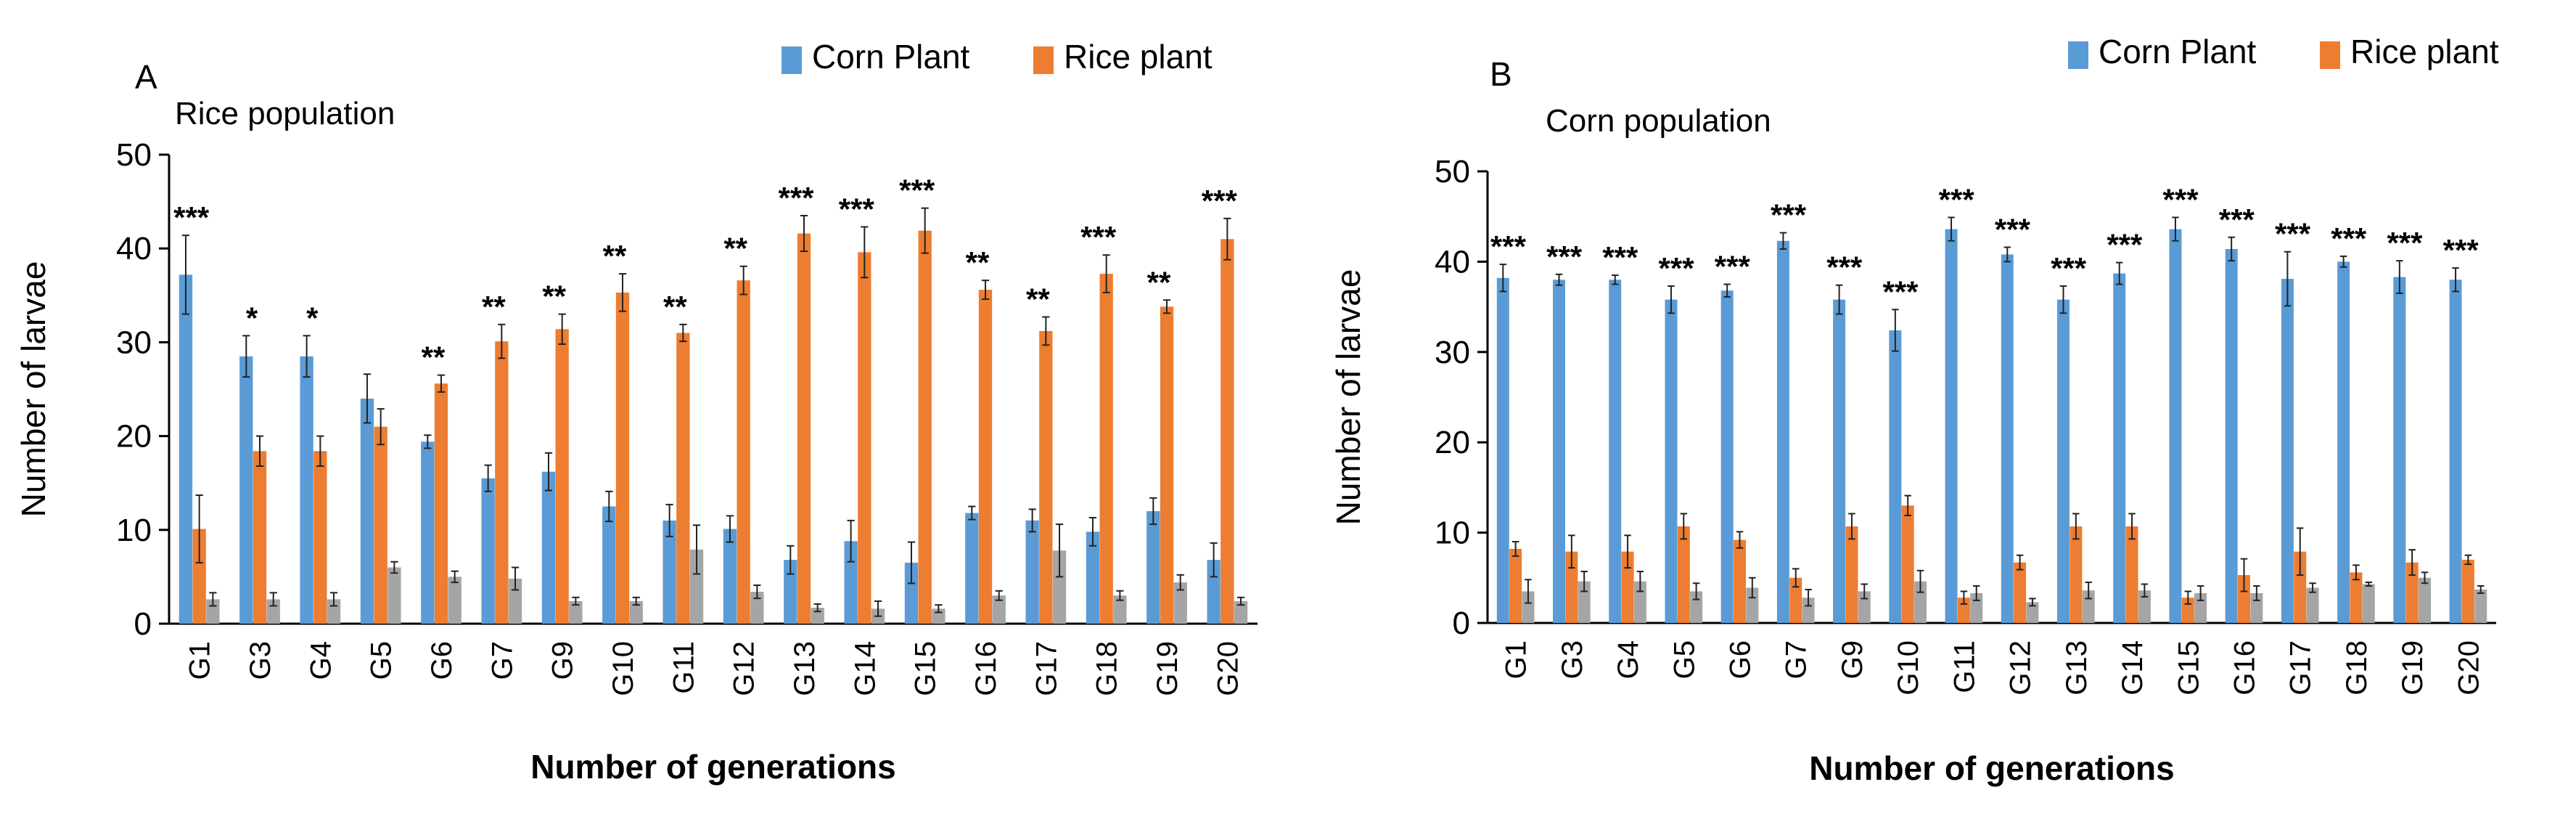  What do you see at coordinates (2343, 442) in the screenshot?
I see `bar-series0-g18` at bounding box center [2343, 442].